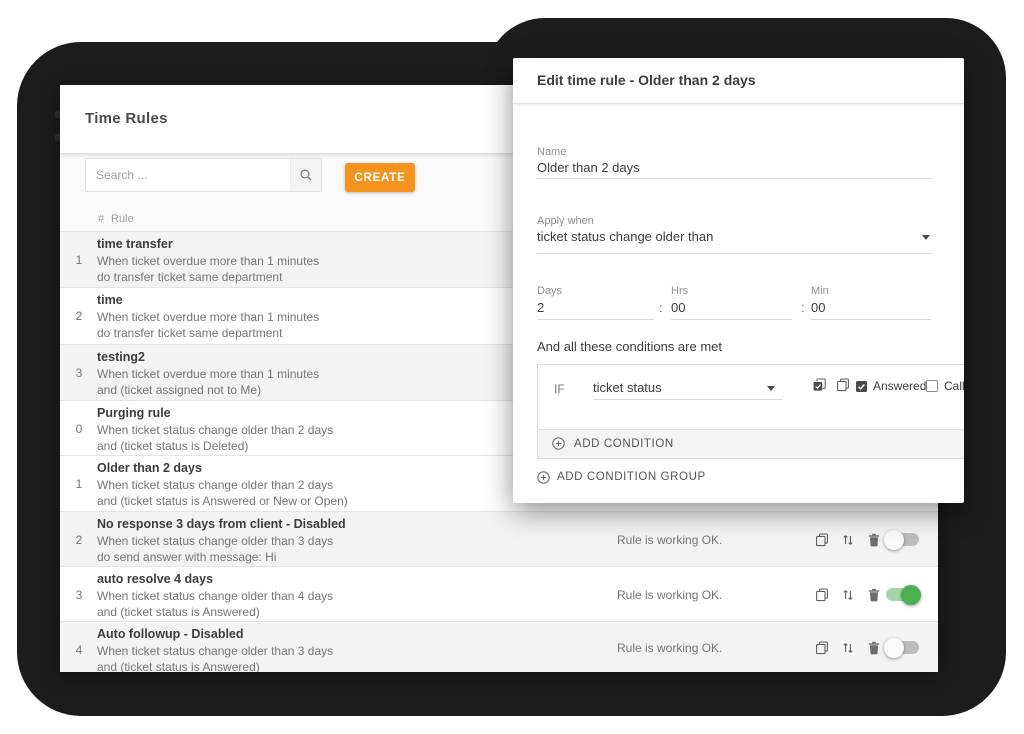  What do you see at coordinates (173, 446) in the screenshot?
I see `rule-action: and (ticket status is Deleted)` at bounding box center [173, 446].